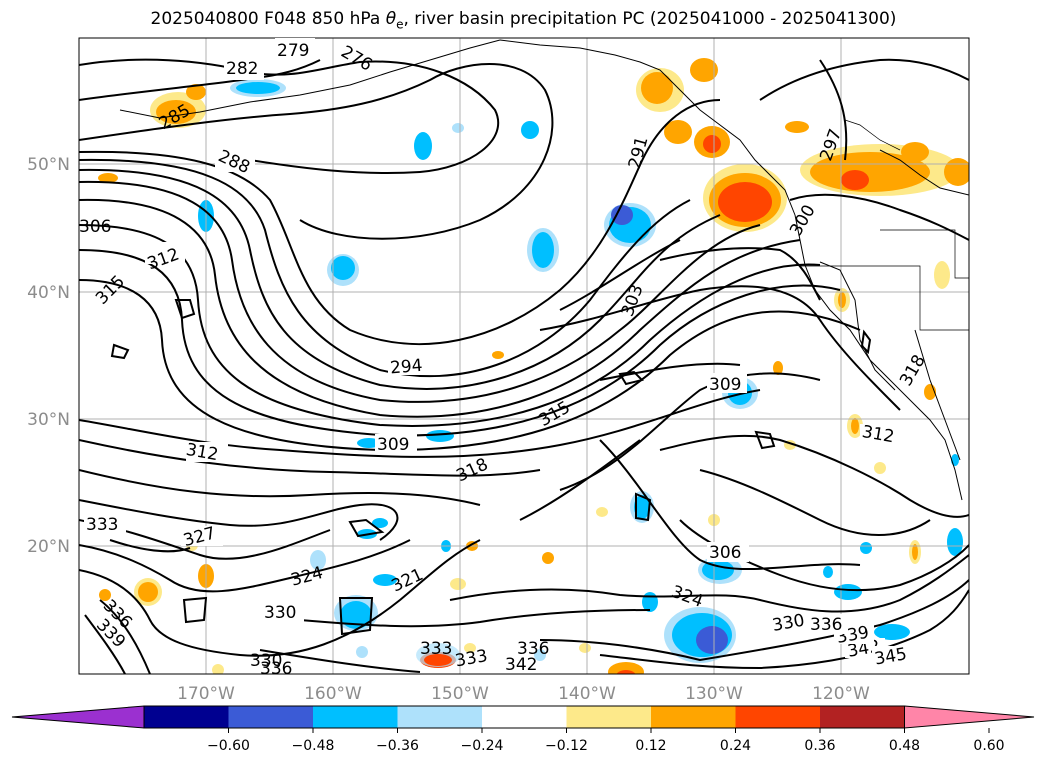 The image size is (1047, 767). What do you see at coordinates (48, 420) in the screenshot?
I see `lat-label: 30°N` at bounding box center [48, 420].